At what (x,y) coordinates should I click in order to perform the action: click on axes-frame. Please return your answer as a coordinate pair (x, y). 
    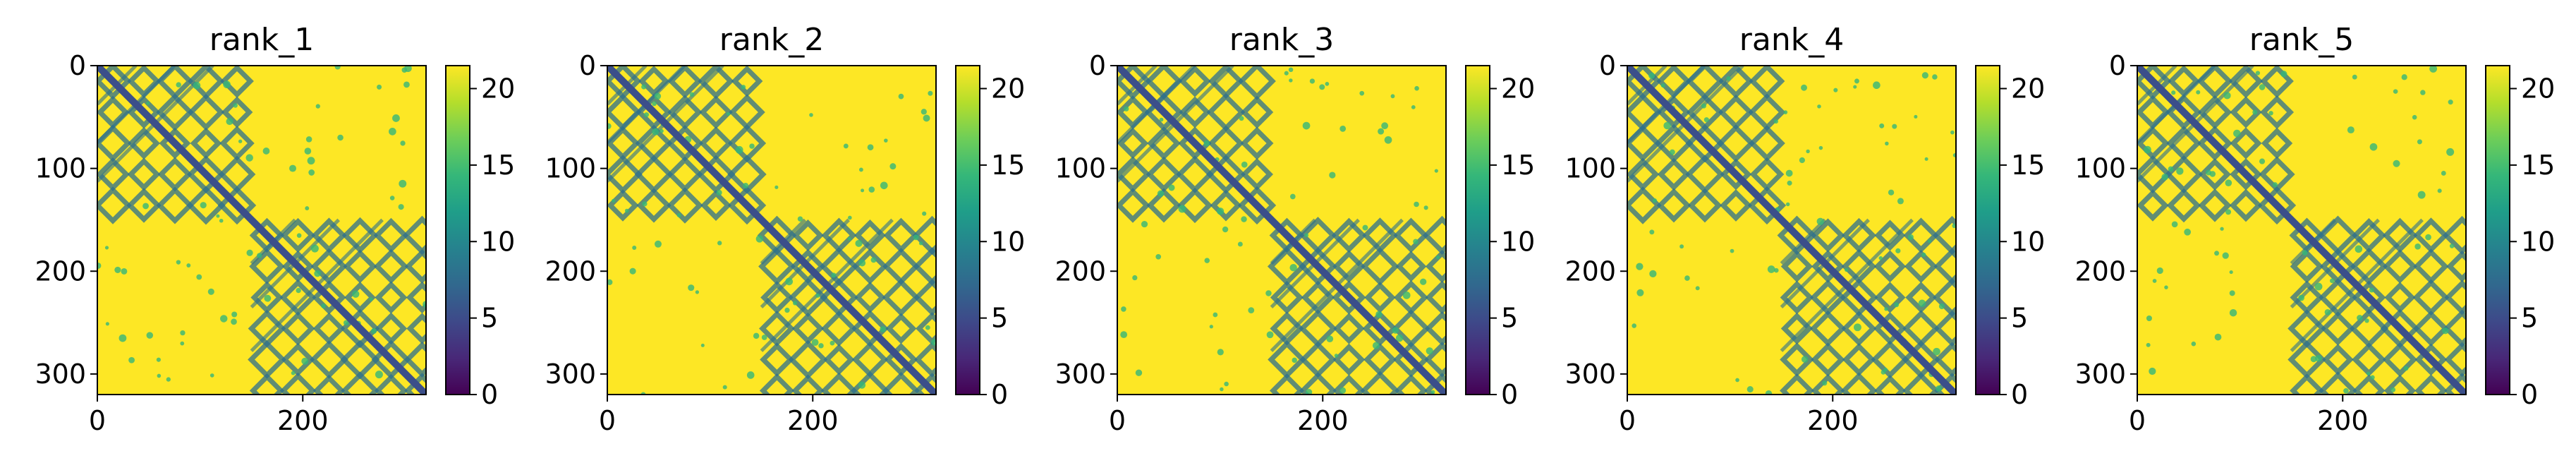
    Looking at the image, I should click on (1792, 230).